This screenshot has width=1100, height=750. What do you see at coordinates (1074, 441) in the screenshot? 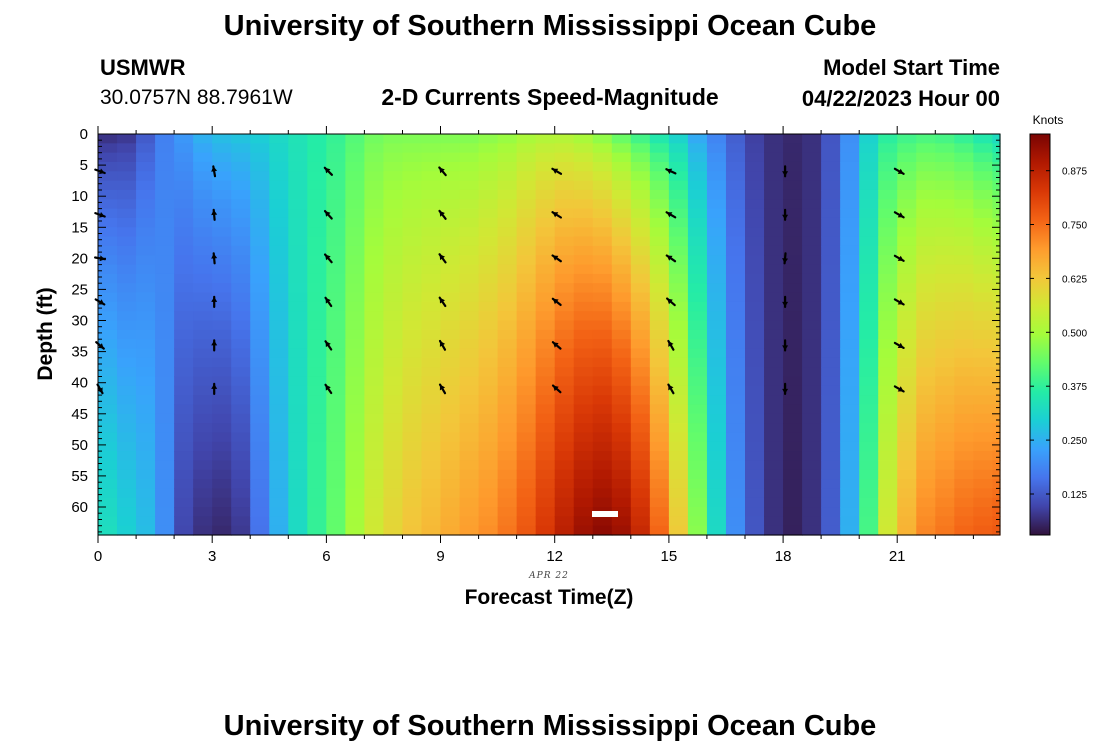
I see `colorbar-tick-label: 0.250` at bounding box center [1074, 441].